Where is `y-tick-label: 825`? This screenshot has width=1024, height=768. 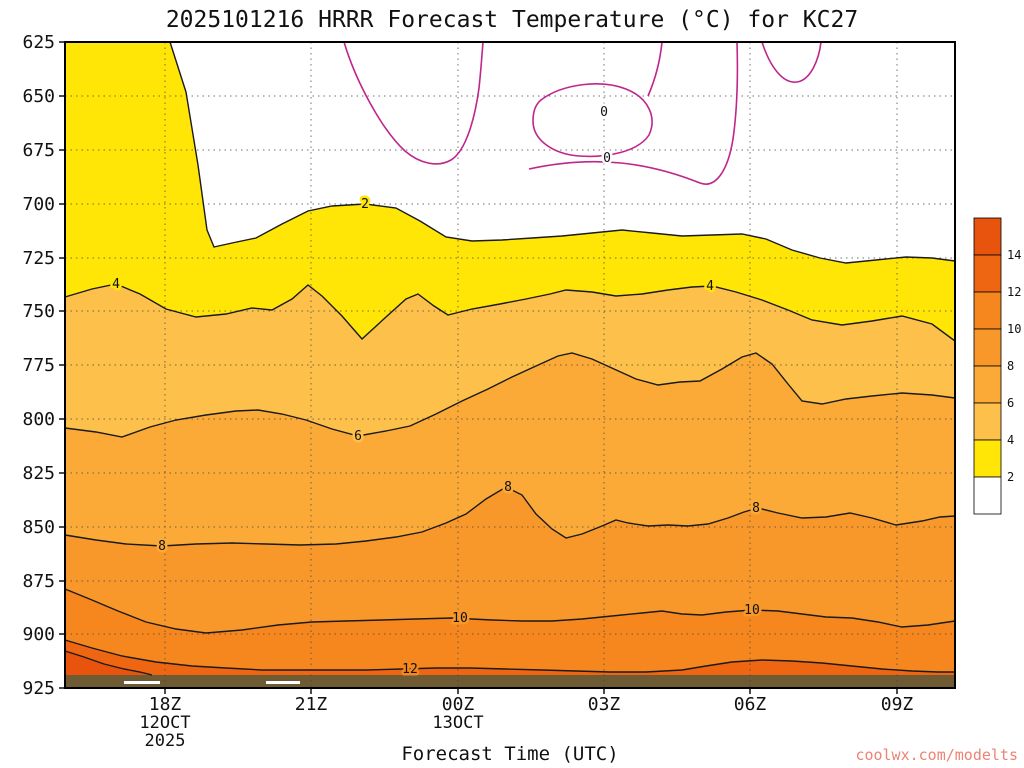
y-tick-label: 825 is located at coordinates (38, 473).